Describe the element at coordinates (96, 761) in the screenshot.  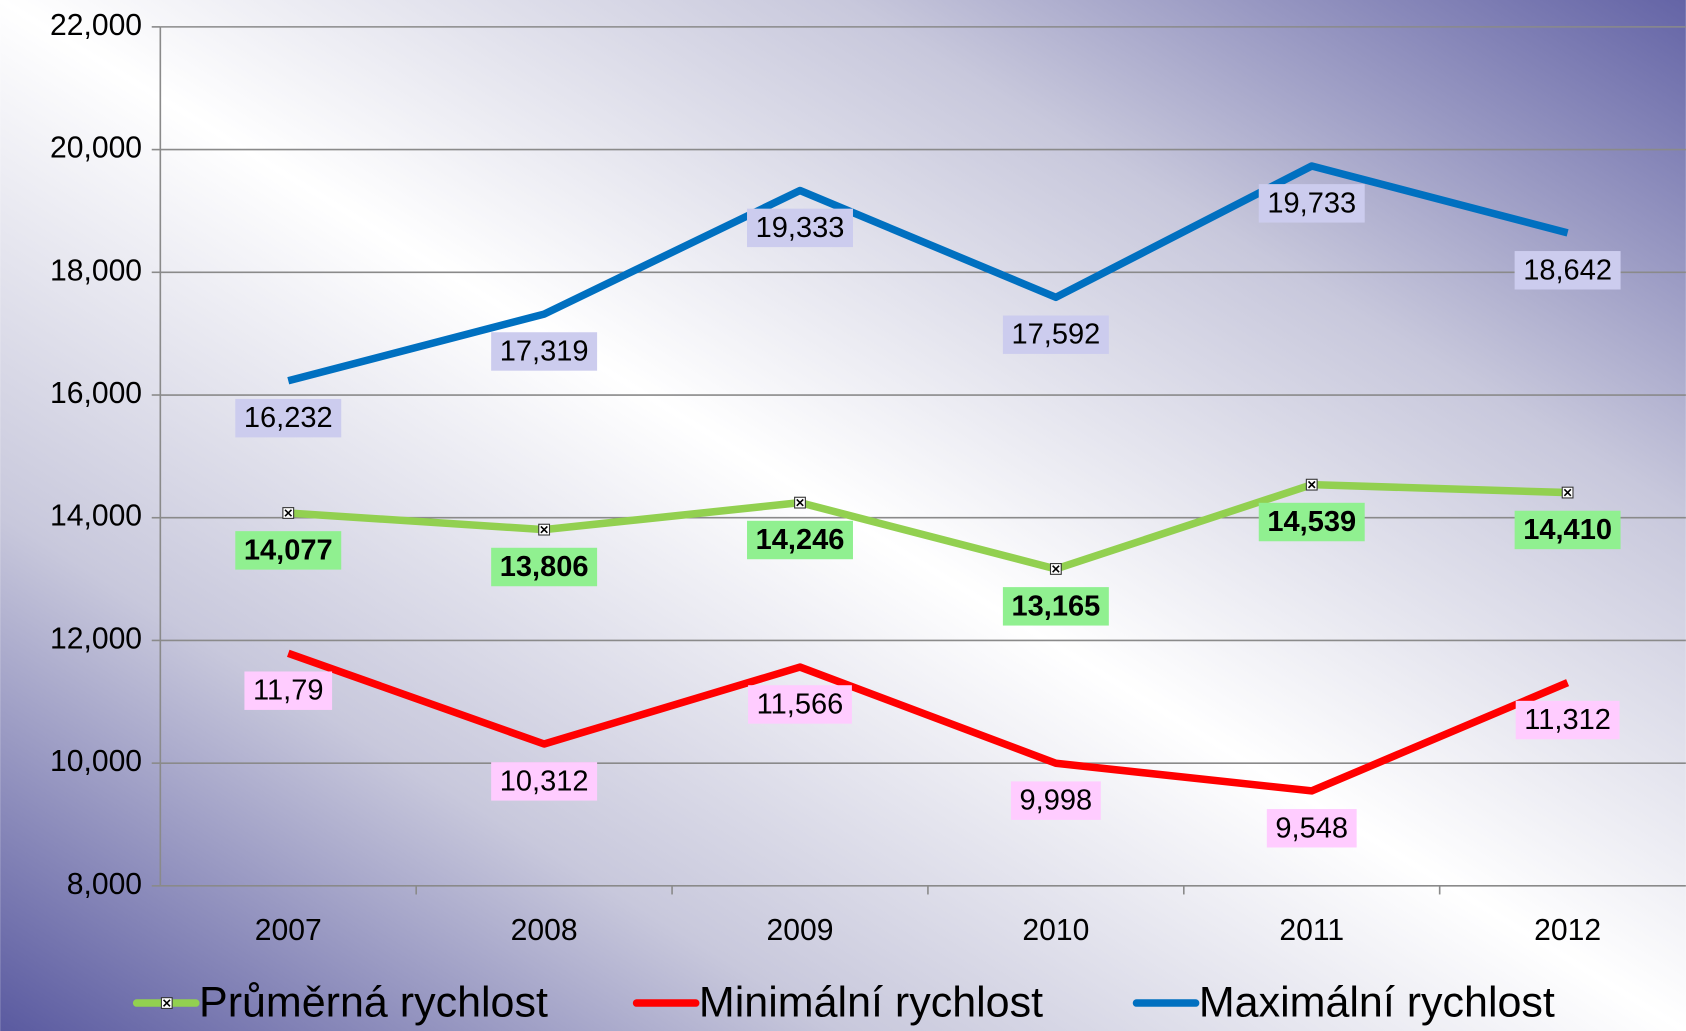
I see `y-tick-label: 10,000` at that location.